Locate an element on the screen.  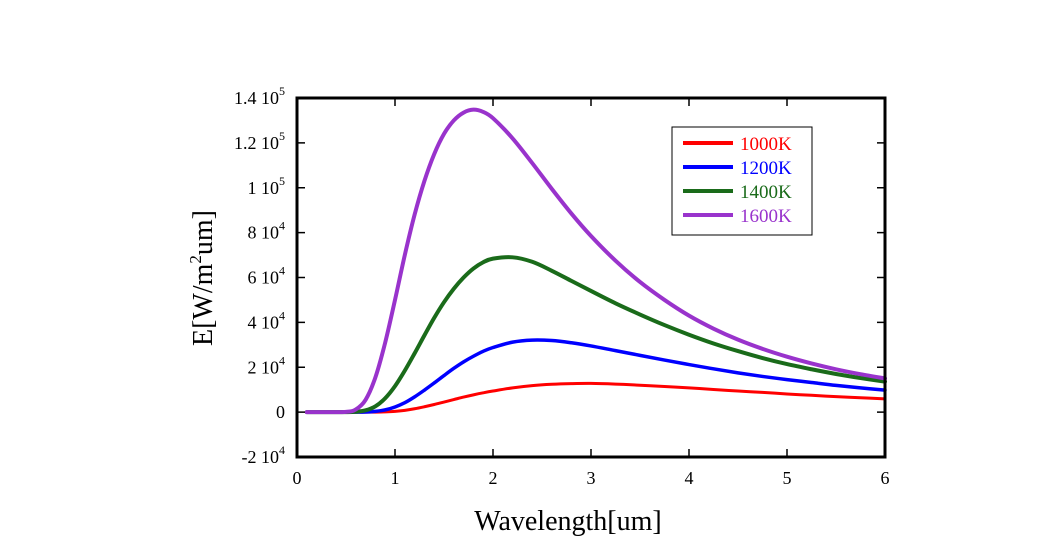
x-tick-label-3: 3 is located at coordinates (591, 478).